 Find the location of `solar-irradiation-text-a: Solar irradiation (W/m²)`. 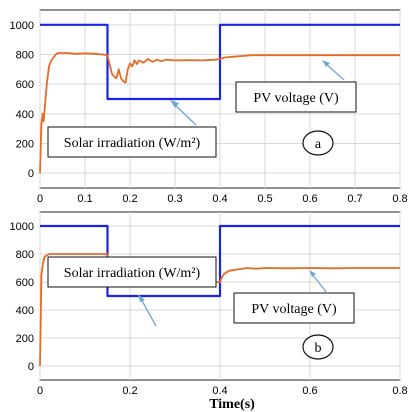

solar-irradiation-text-a: Solar irradiation (W/m²) is located at coordinates (132, 143).